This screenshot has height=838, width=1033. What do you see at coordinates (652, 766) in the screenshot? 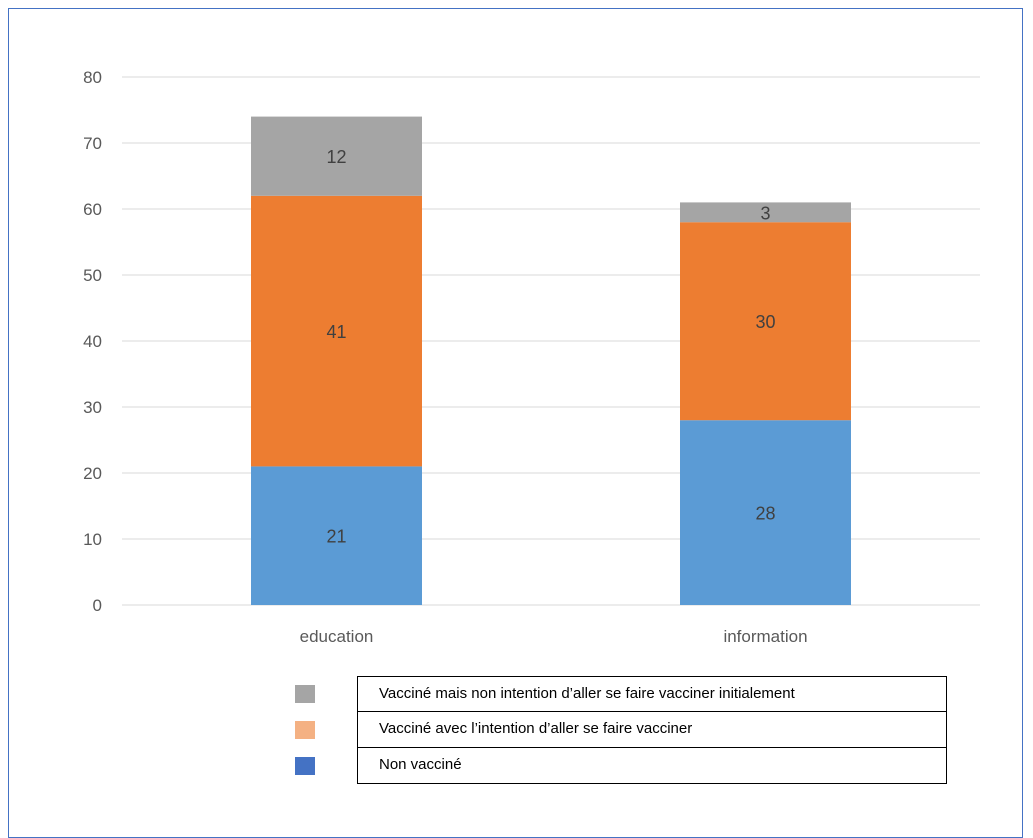
I see `legend-label: Non vacciné` at bounding box center [652, 766].